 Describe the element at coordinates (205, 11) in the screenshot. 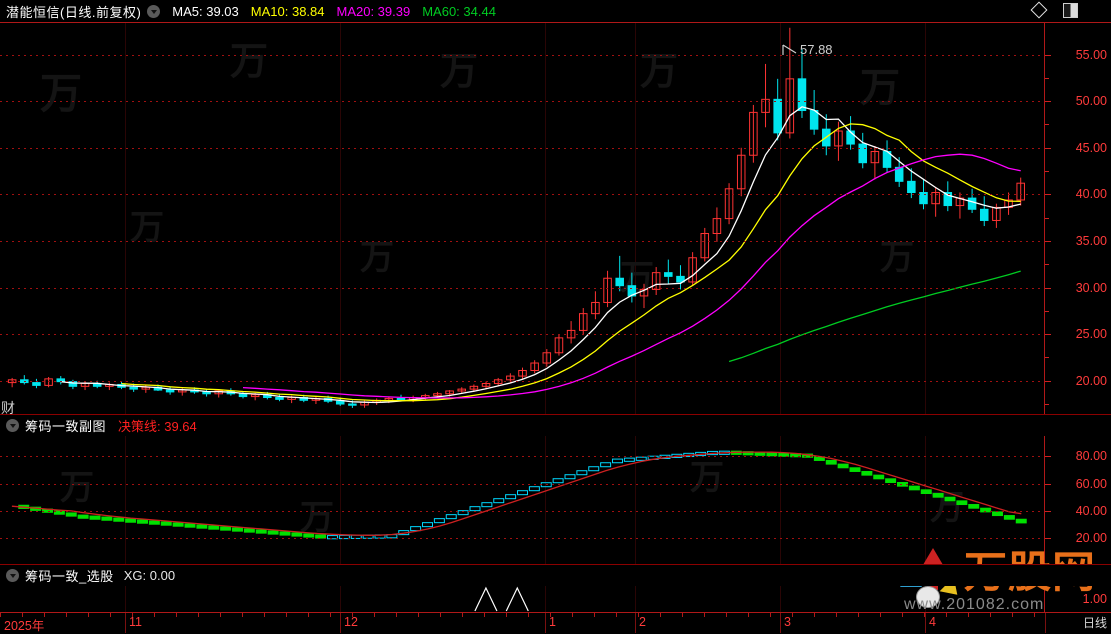

I see `ma5-legend: MA5: 39.03` at that location.